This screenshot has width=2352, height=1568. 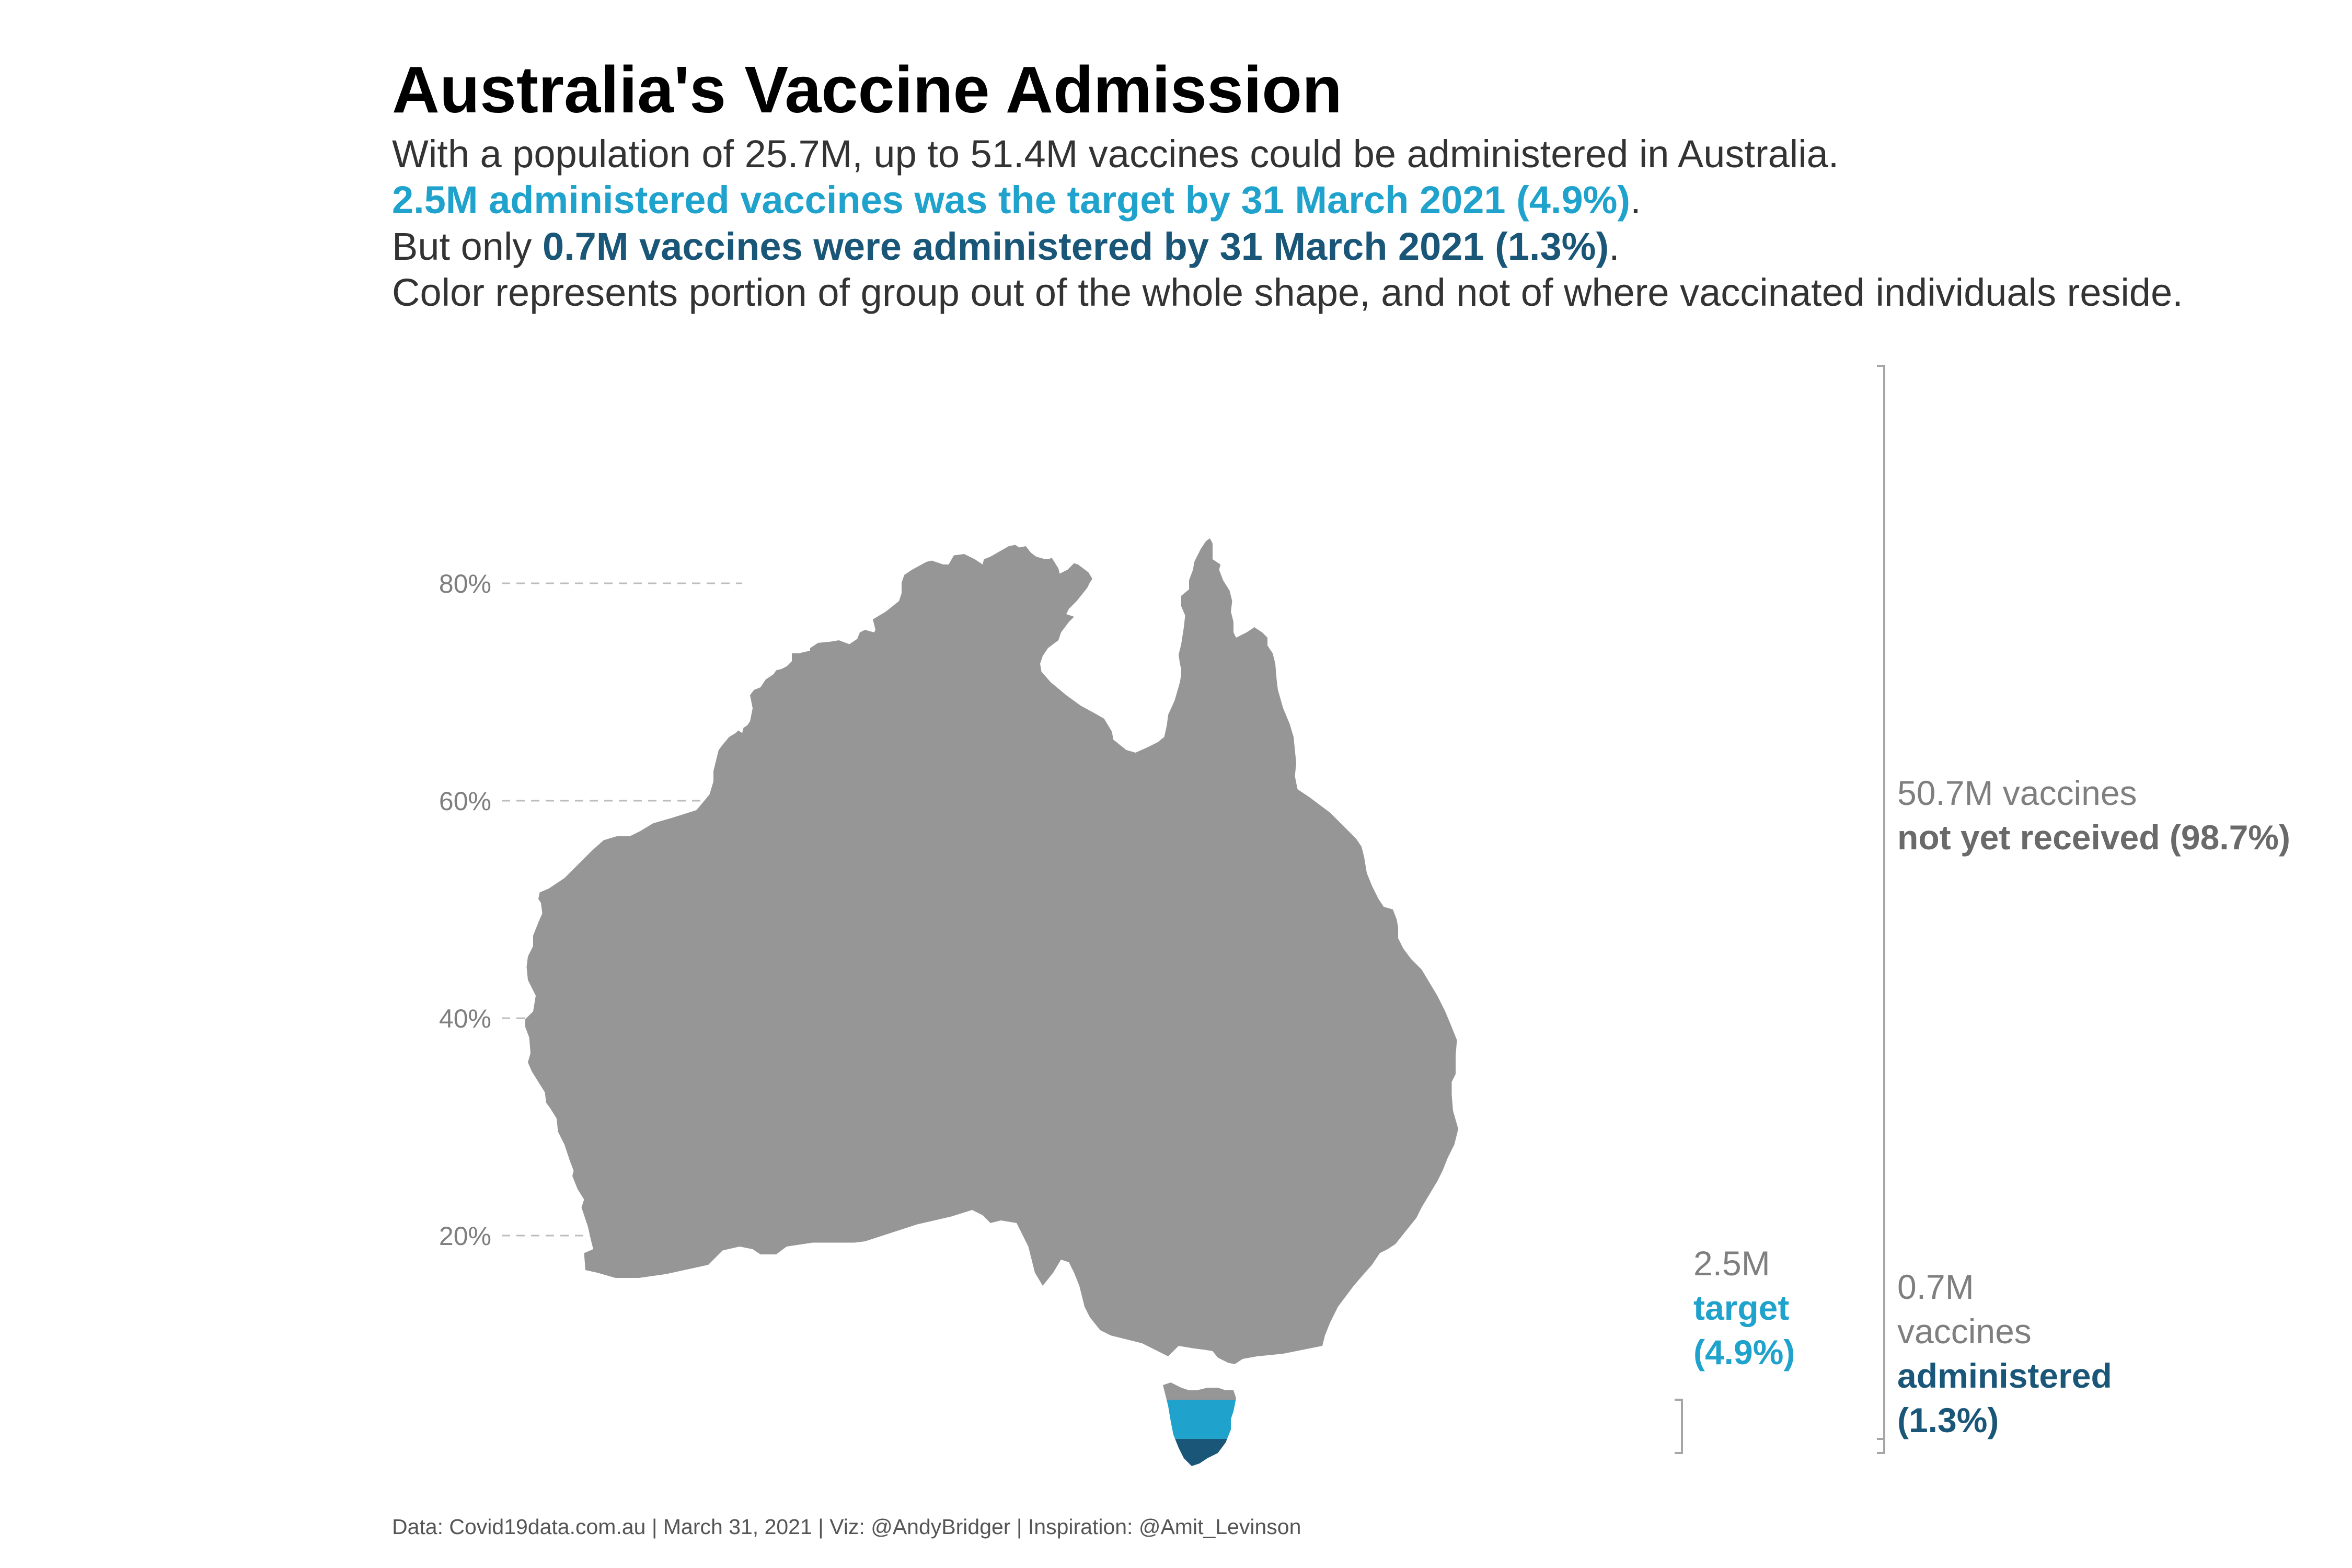 I want to click on subtitle-line-2-end: ., so click(x=1635, y=200).